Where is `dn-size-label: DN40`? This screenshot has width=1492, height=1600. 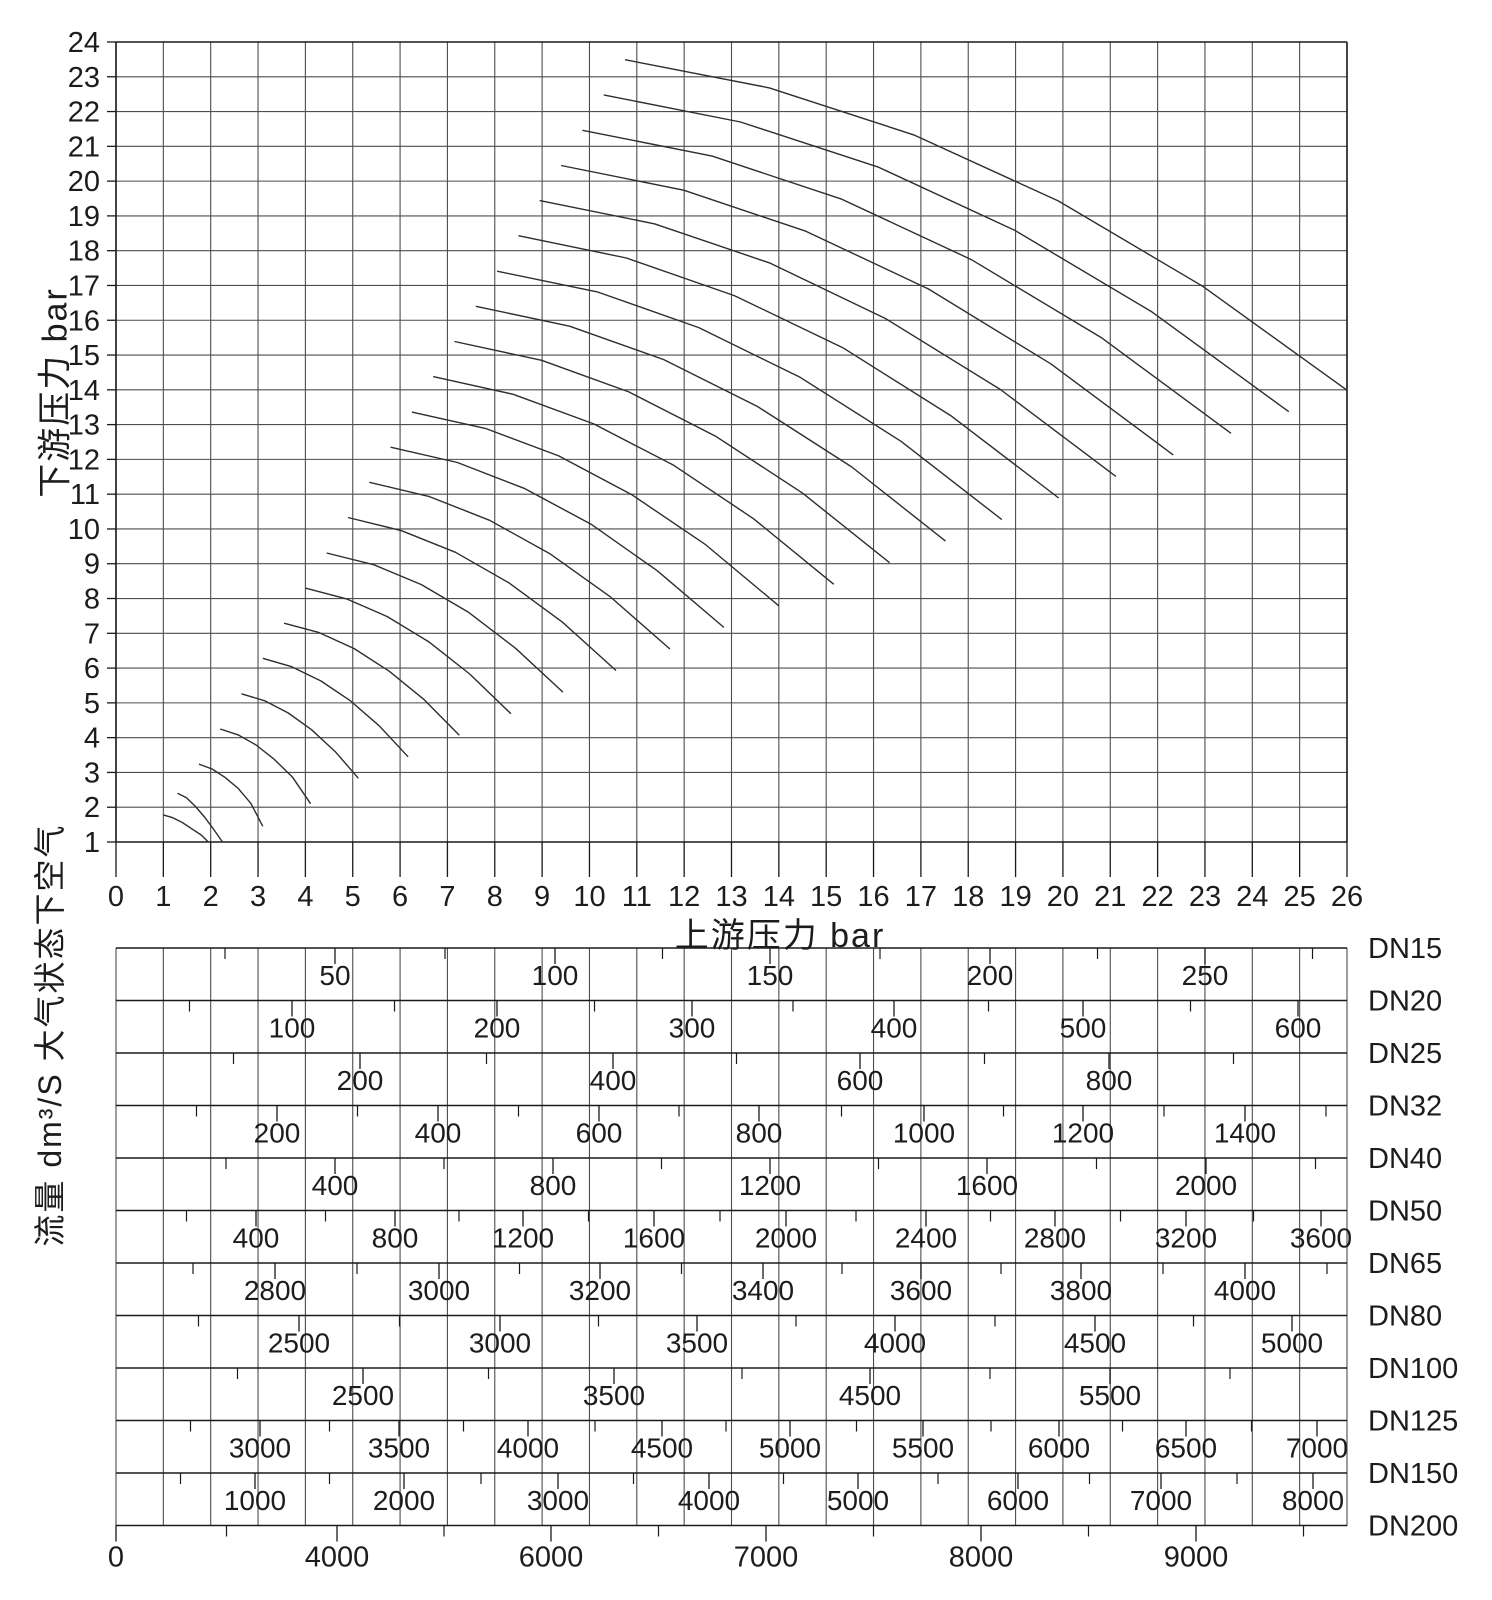
dn-size-label: DN40 is located at coordinates (1405, 1159).